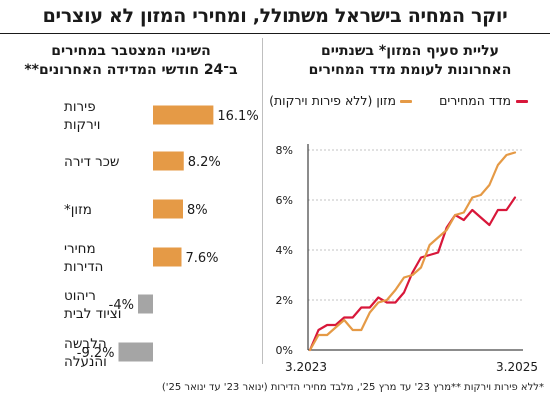 This screenshot has width=550, height=403. Describe the element at coordinates (410, 51) in the screenshot. I see `line-chart-title-line1: עליית סעיף המזון* בשנתיים` at that location.